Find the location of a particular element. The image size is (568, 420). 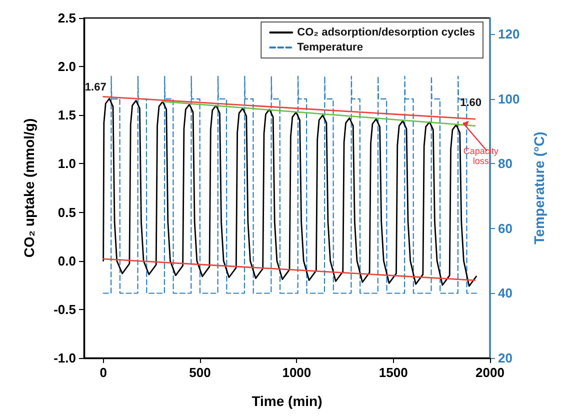

y-tick-label: -0.5 is located at coordinates (65, 309).